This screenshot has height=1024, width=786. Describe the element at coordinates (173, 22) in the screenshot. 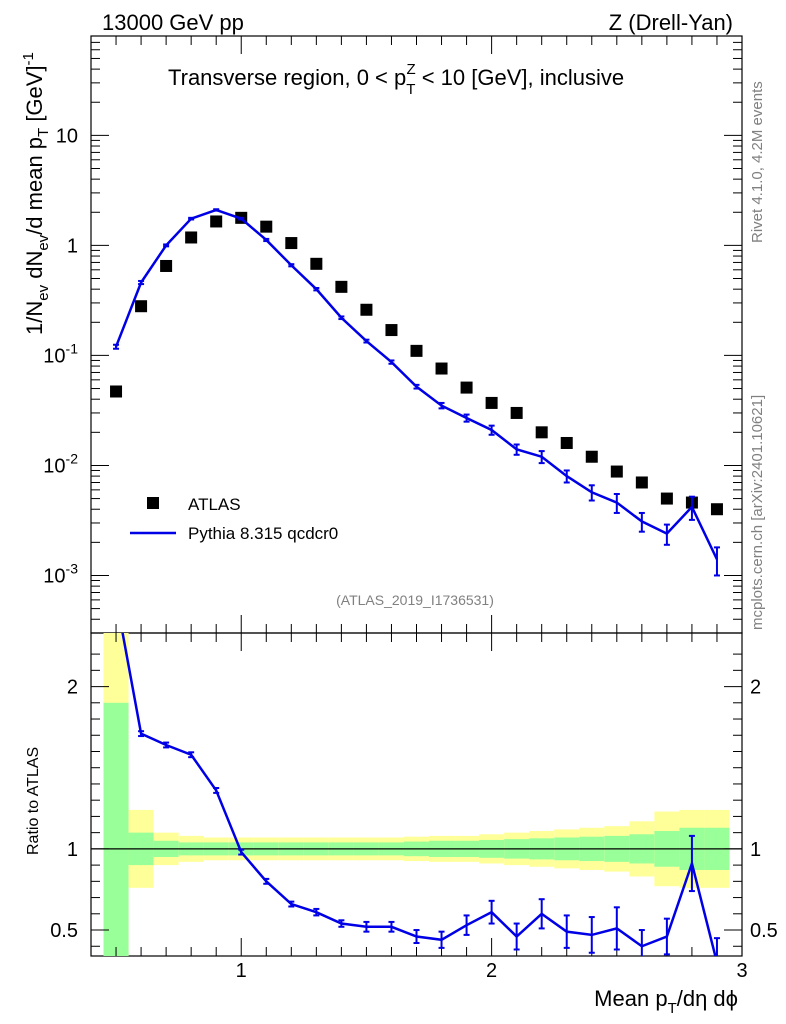

I see `header-left: 13000 GeV pp` at that location.